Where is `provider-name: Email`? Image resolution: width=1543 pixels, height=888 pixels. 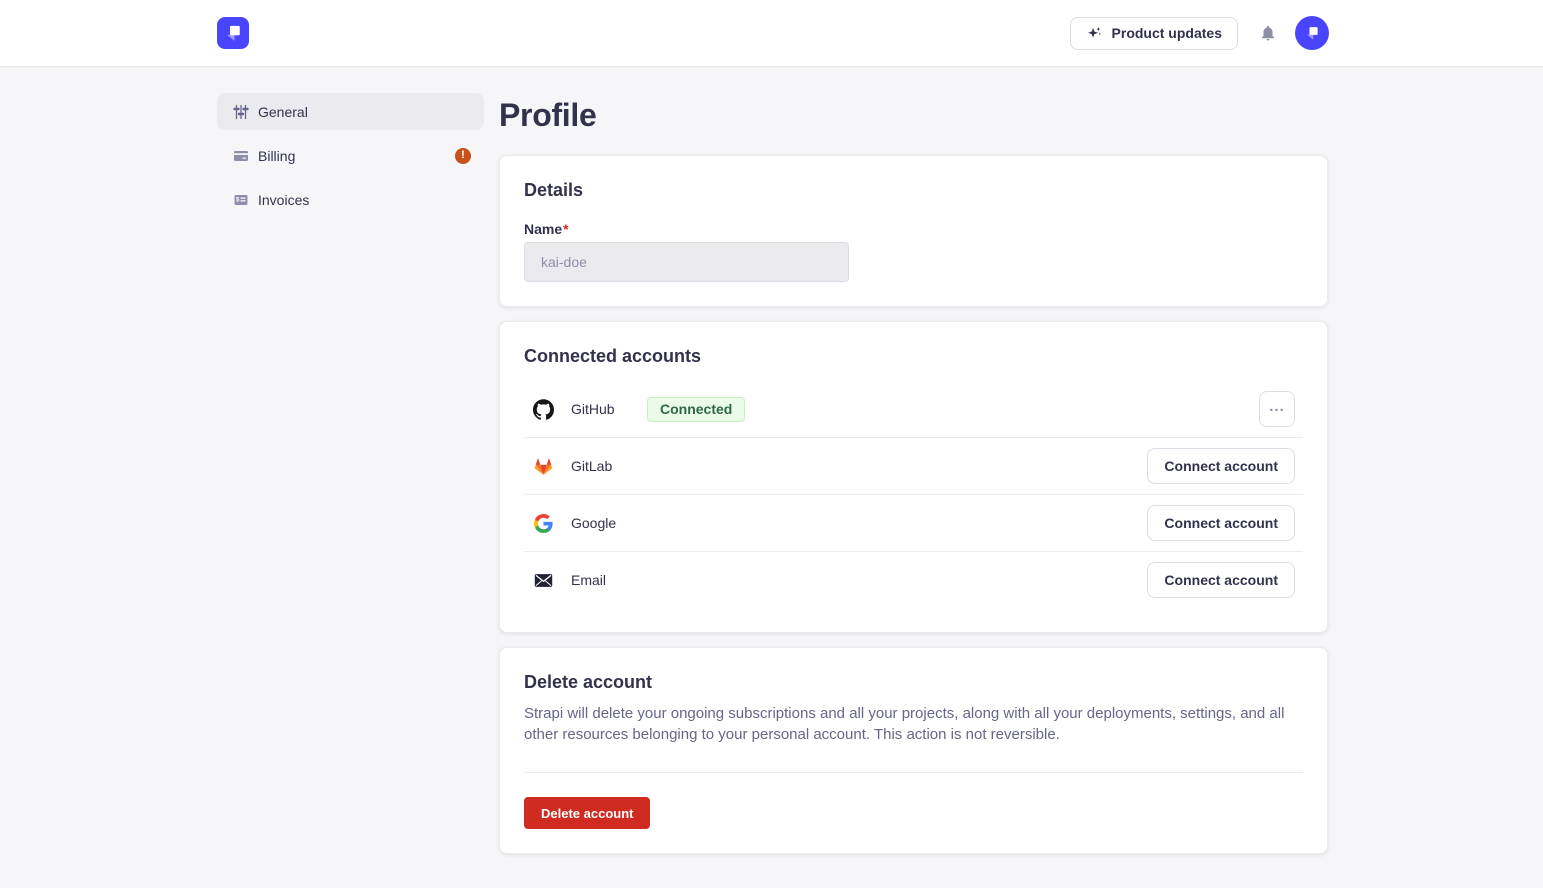 provider-name: Email is located at coordinates (589, 580).